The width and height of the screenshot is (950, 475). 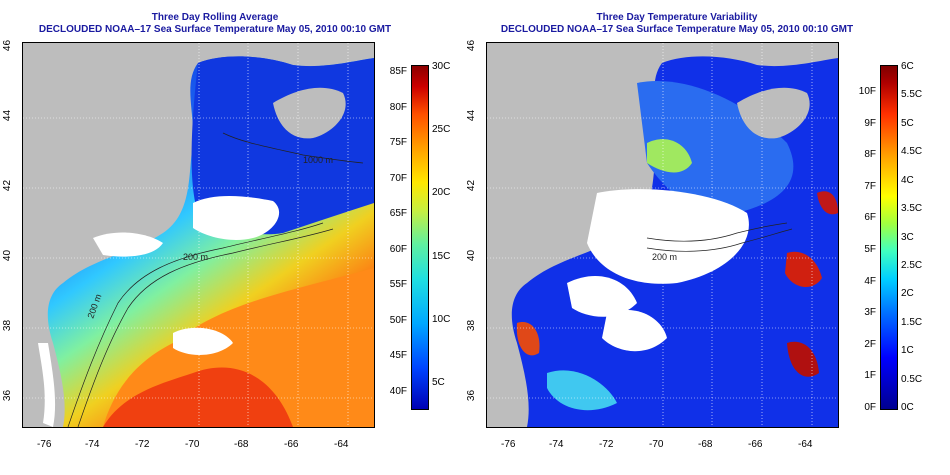 I want to click on colorbar-label: 20C, so click(x=441, y=193).